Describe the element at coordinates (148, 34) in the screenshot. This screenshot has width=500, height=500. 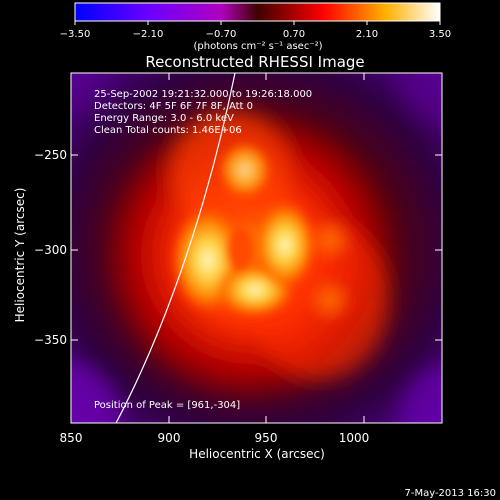
I see `colorbar-tick-label: −2.10` at that location.